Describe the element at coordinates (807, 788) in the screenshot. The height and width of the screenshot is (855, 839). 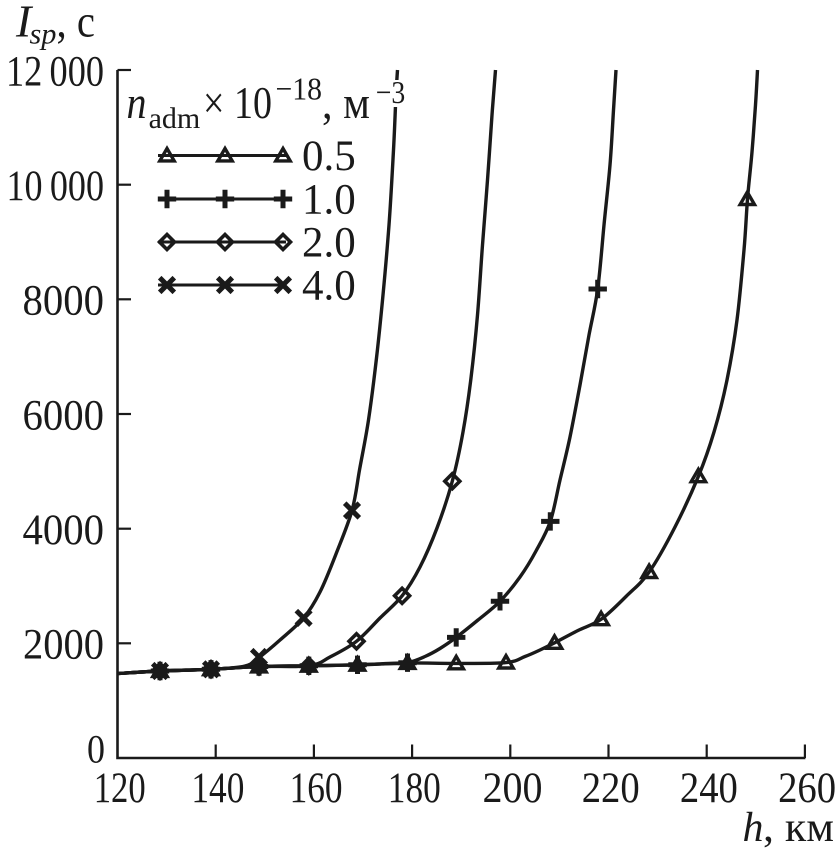
I see `svg-text: 260` at that location.